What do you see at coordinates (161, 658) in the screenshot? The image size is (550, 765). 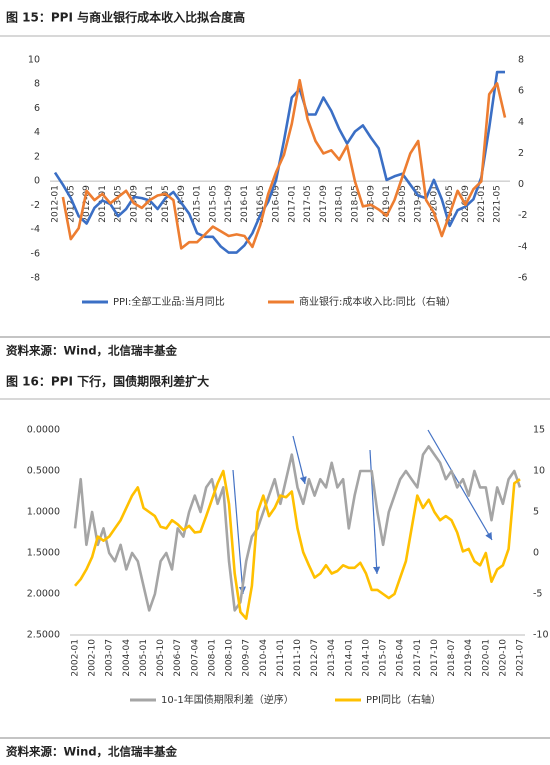 I see `x-tick-label: 2005-10` at bounding box center [161, 658].